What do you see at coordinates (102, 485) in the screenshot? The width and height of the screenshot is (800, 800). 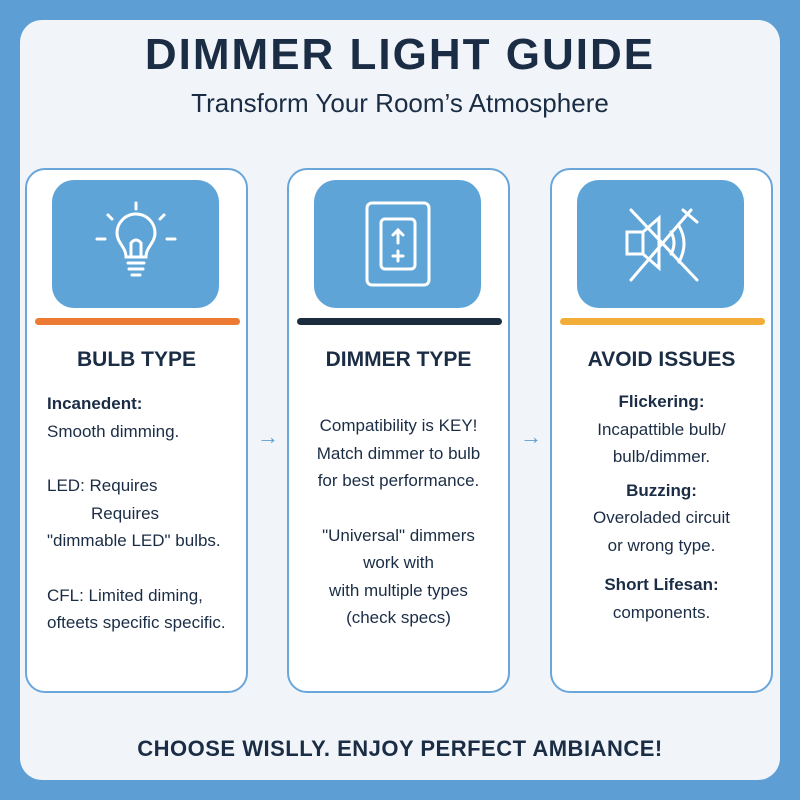 I see `text-line: LED: Requires` at bounding box center [102, 485].